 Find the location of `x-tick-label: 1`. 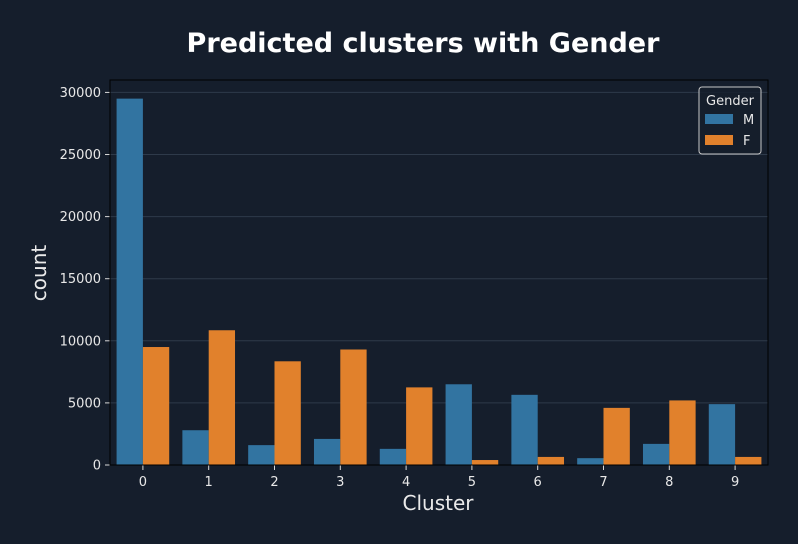

x-tick-label: 1 is located at coordinates (209, 482).